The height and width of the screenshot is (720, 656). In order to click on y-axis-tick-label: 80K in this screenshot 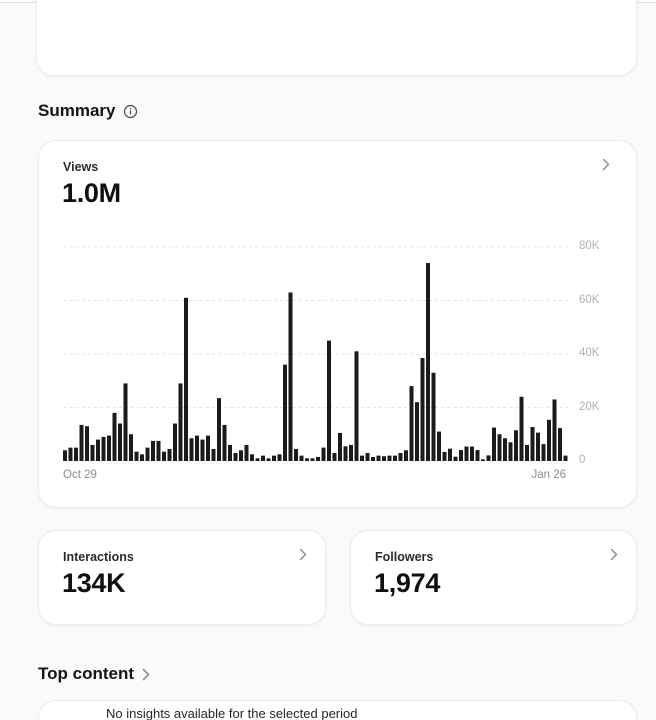, I will do `click(589, 246)`.